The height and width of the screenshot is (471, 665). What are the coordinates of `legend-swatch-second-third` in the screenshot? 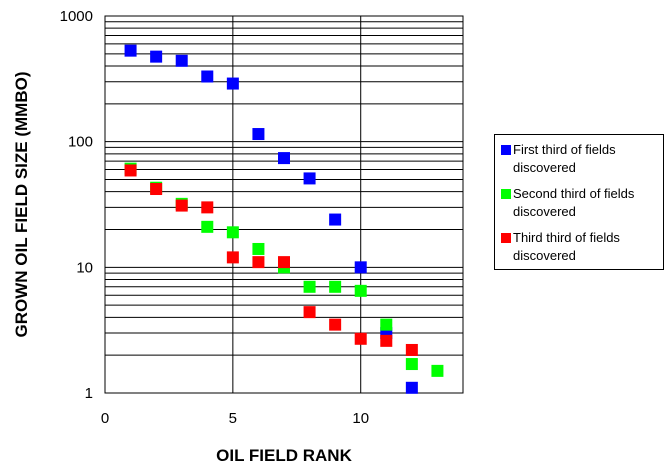 It's located at (506, 194).